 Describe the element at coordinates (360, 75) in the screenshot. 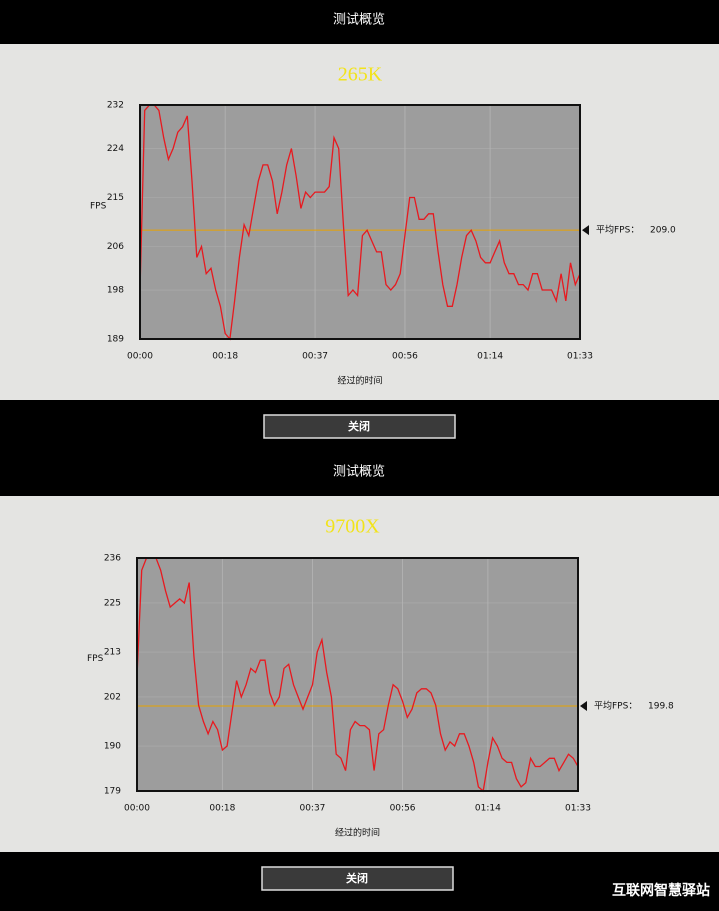

I see `chart-title: 265K` at that location.